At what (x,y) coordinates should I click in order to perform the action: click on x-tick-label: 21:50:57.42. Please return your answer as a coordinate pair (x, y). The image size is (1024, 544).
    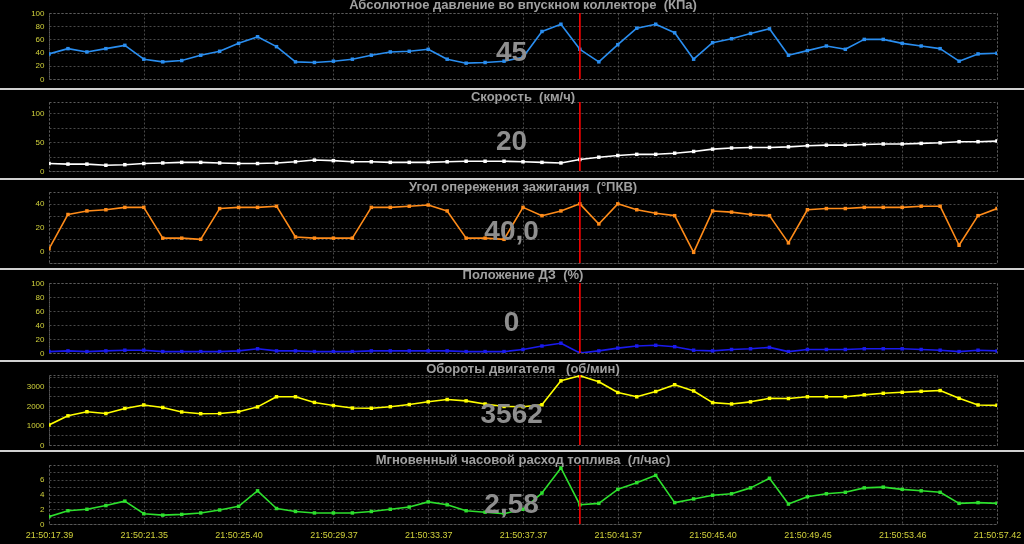
    Looking at the image, I should click on (997, 534).